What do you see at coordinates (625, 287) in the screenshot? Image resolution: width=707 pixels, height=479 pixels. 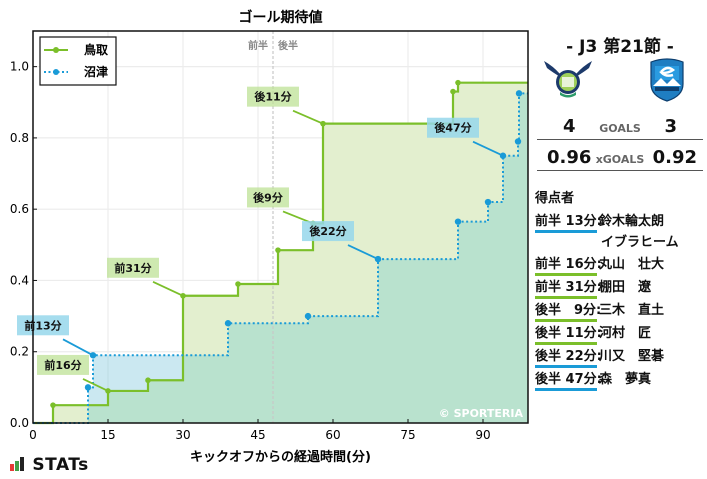 I see `scorer-name: 棚田 遼` at bounding box center [625, 287].